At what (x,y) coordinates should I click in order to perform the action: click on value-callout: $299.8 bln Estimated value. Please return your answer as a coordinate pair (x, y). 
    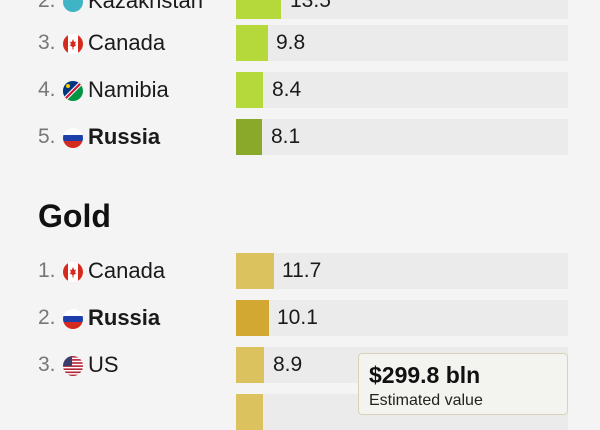
    Looking at the image, I should click on (463, 384).